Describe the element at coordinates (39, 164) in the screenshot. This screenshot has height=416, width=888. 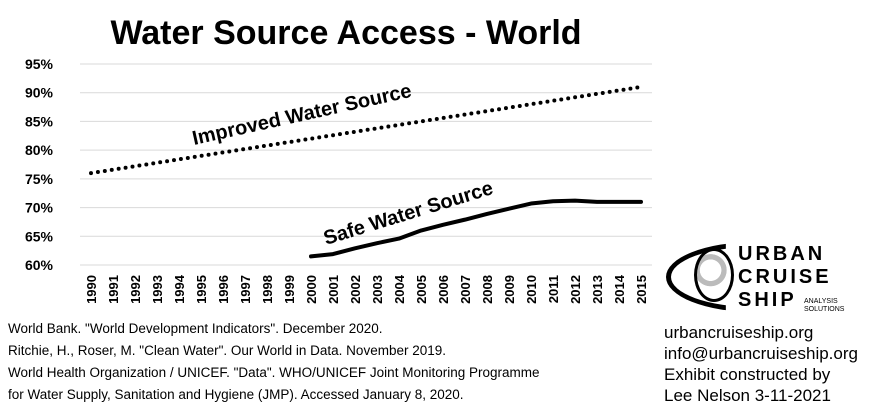
I see `y-axis-ticks: 60% 65% 70% 75% 80% 85% 90% 95%` at that location.